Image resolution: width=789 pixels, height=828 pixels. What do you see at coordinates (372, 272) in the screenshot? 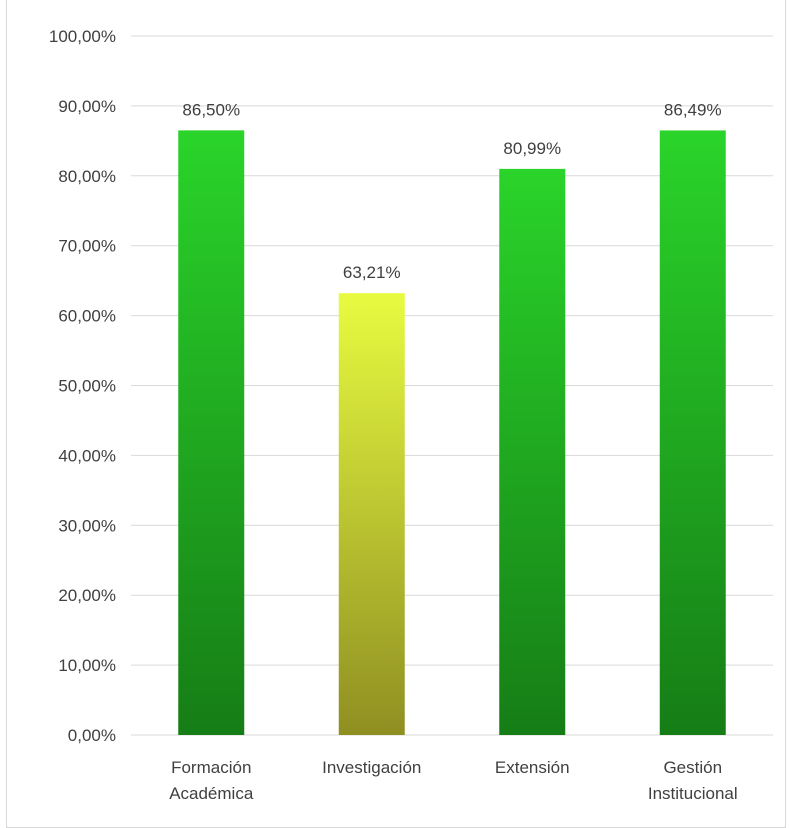
I see `data-label: 63,21%` at bounding box center [372, 272].